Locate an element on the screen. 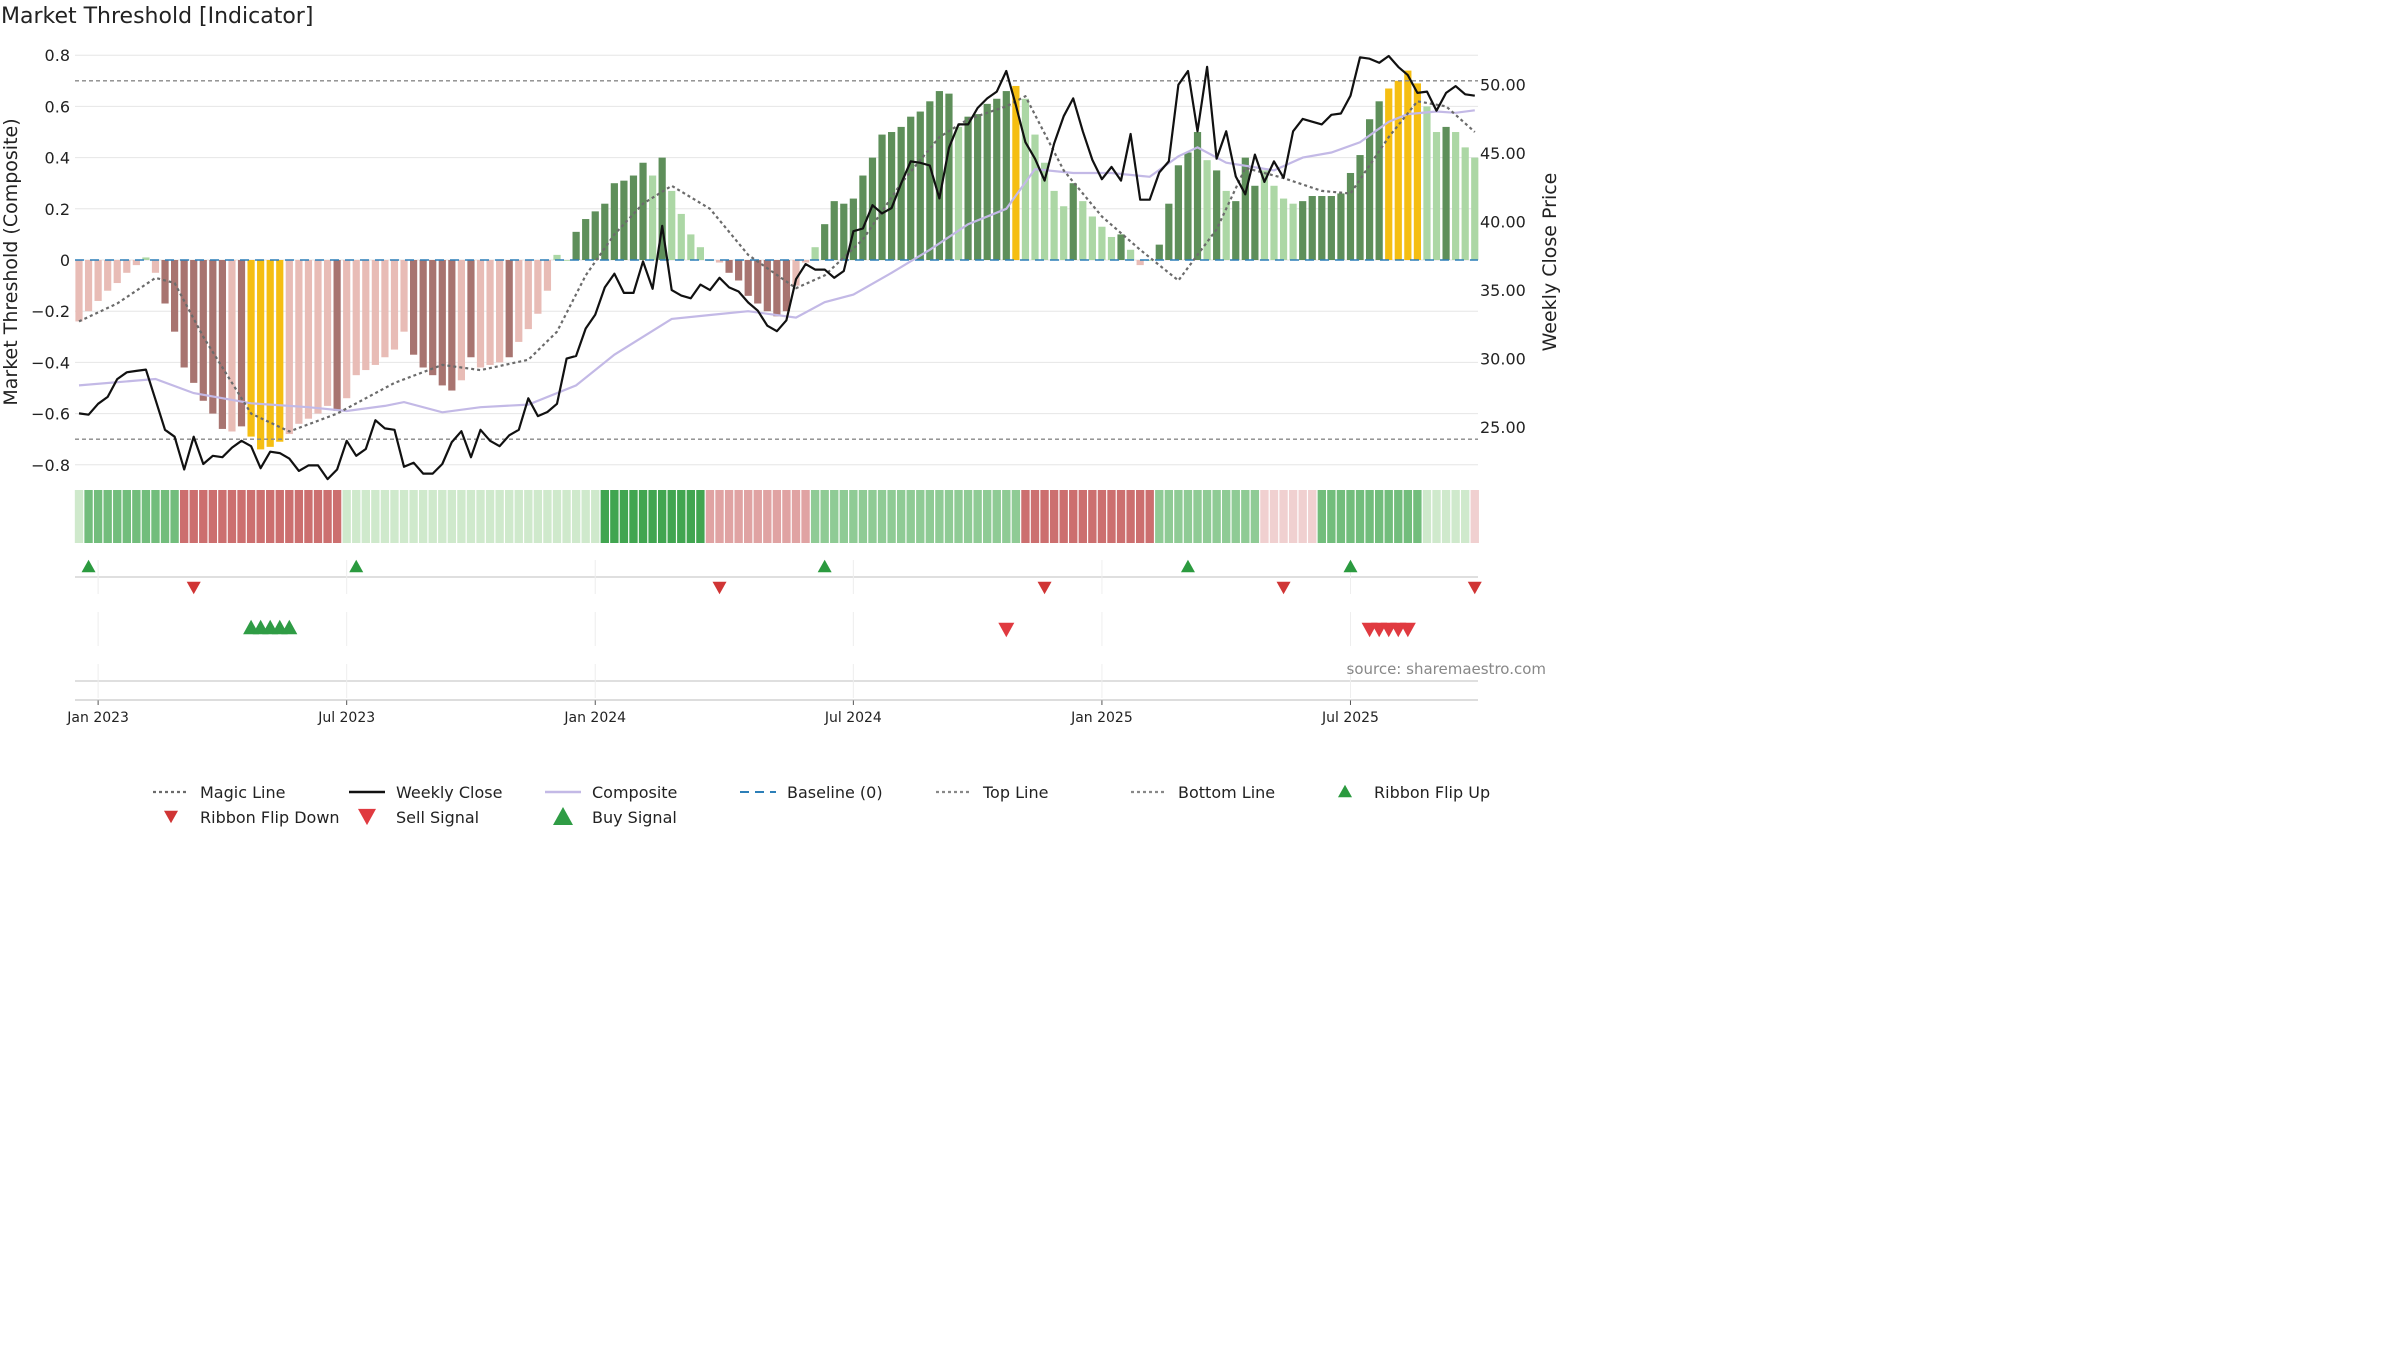  y-axis-right-label: Weekly Close Price is located at coordinates (1550, 262).